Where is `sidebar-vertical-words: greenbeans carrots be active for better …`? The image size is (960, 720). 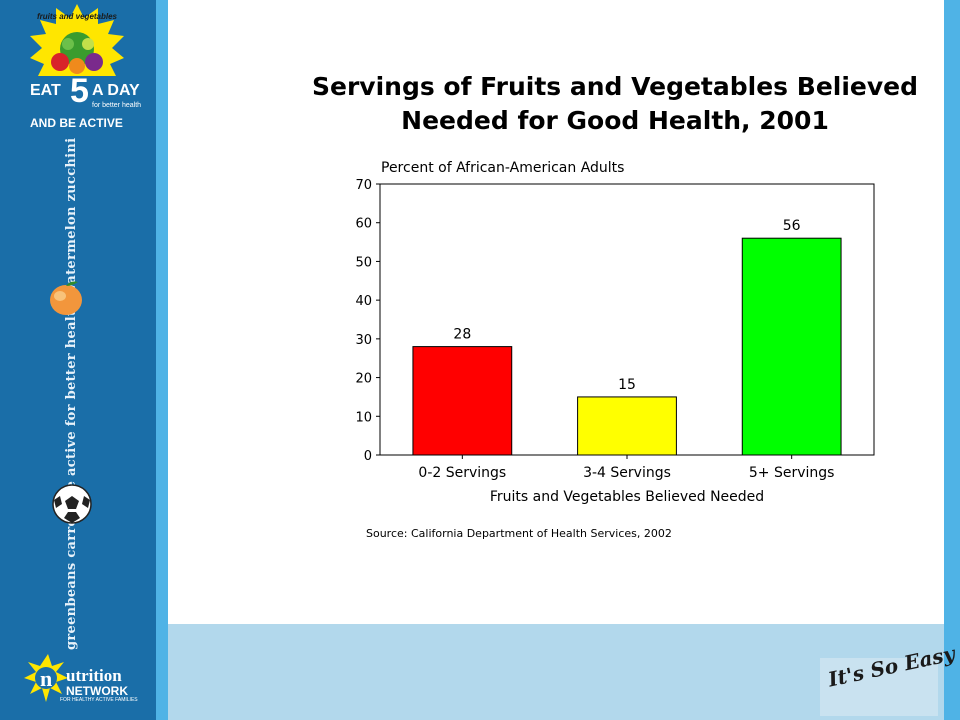 sidebar-vertical-words: greenbeans carrots be active for better … is located at coordinates (71, 393).